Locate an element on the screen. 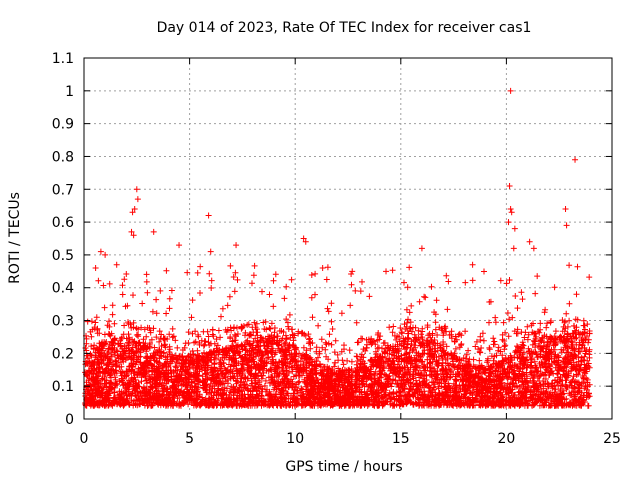 The height and width of the screenshot is (480, 640). x-tick-label: 20 is located at coordinates (506, 439).